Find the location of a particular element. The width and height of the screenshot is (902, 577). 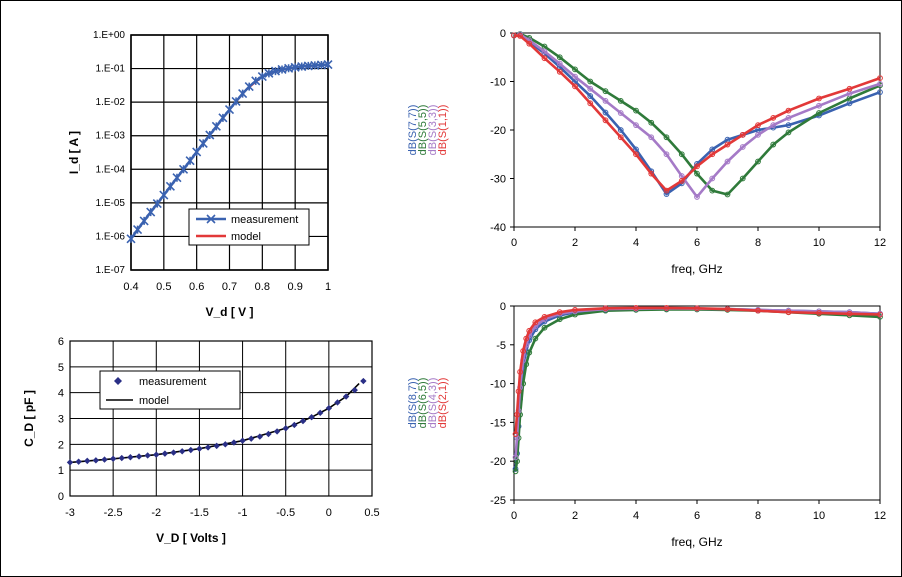

cv-y-tick-label: 1 is located at coordinates (61, 471).